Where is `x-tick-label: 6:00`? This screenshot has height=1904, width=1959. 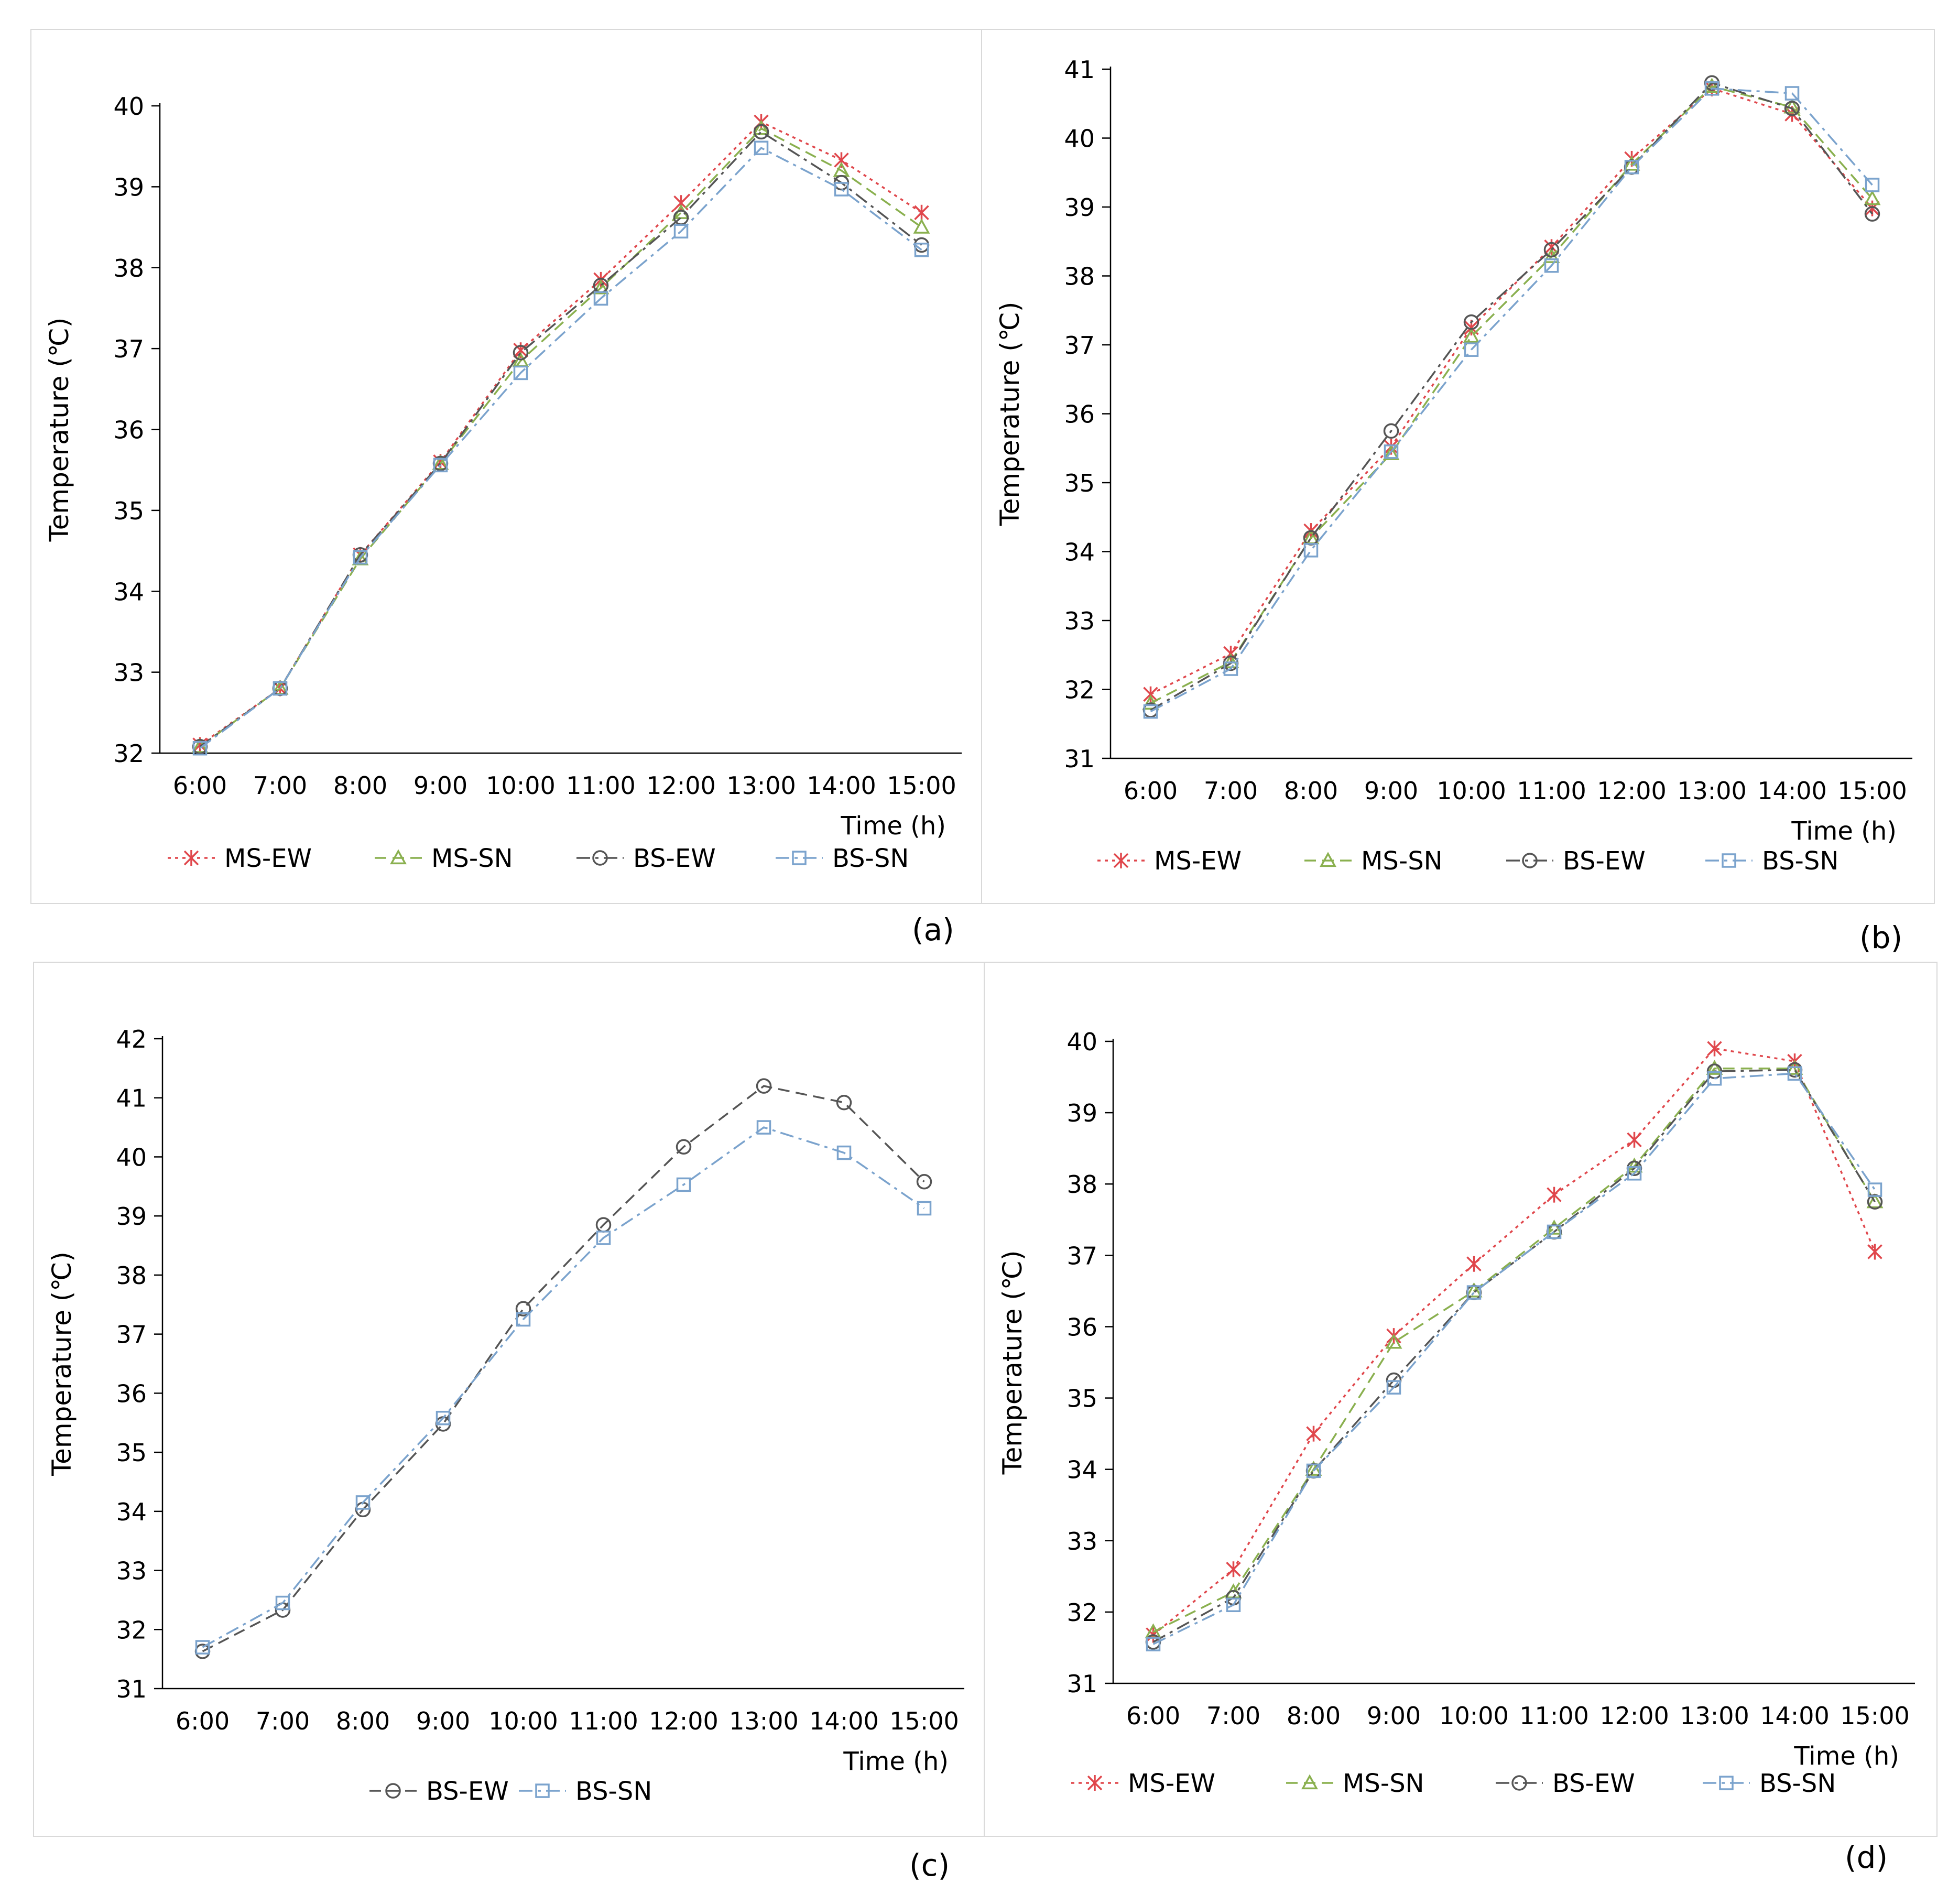
x-tick-label: 6:00 is located at coordinates (1153, 1716).